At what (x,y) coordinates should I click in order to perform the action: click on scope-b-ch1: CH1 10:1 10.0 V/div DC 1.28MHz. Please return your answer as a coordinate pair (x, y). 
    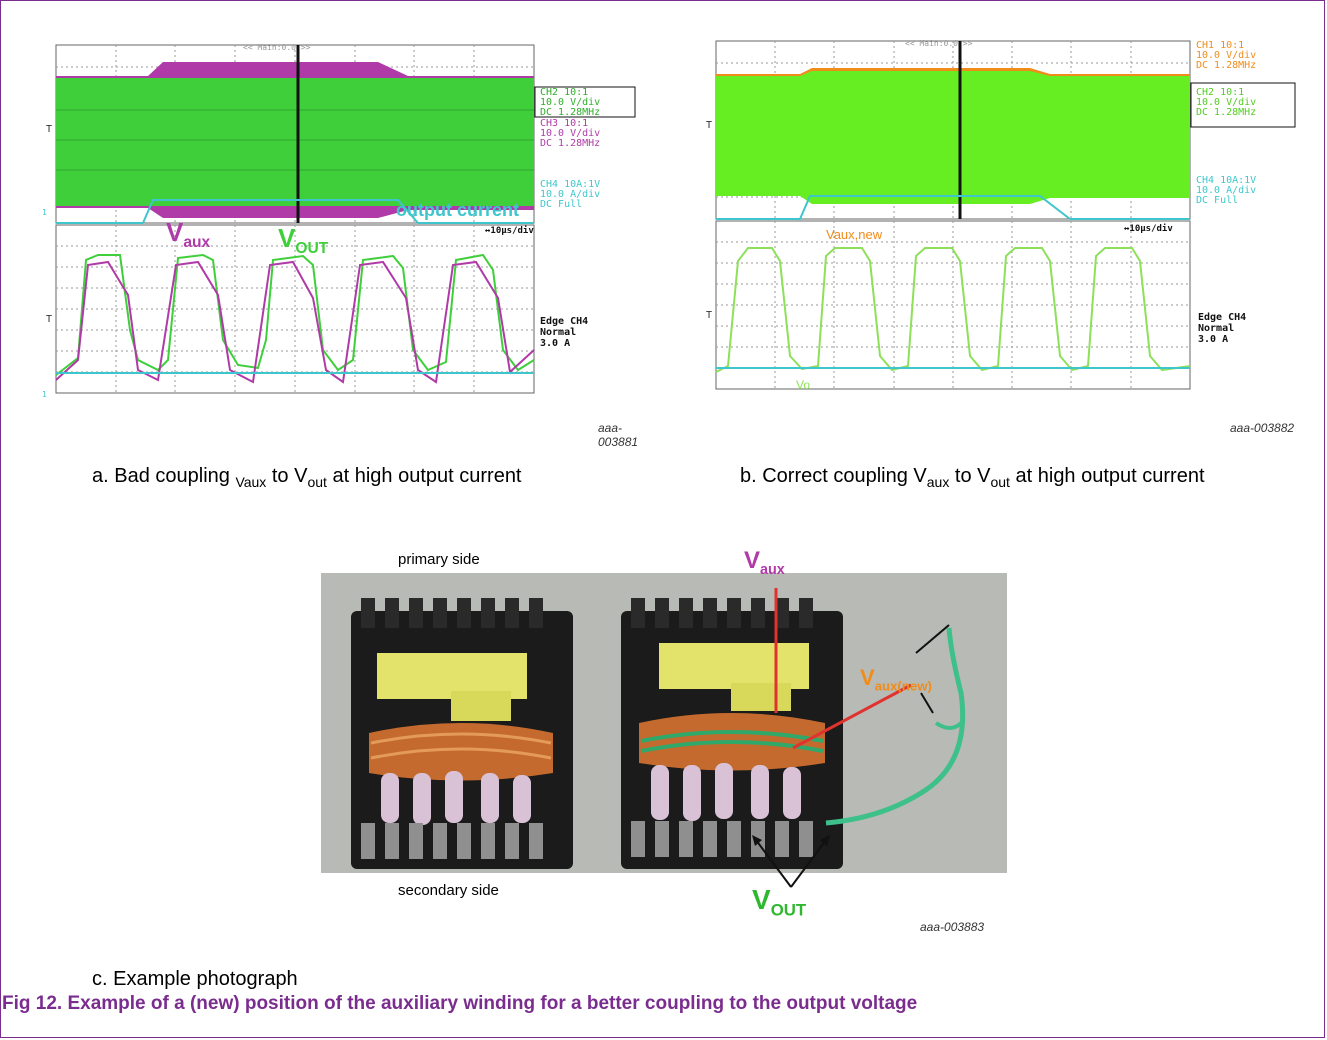
    Looking at the image, I should click on (1226, 56).